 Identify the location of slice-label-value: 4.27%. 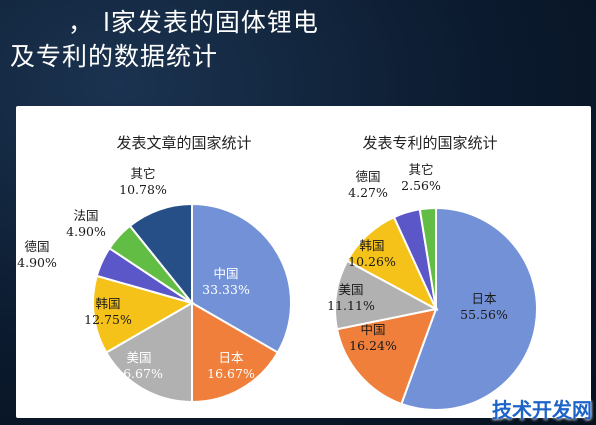
(368, 192).